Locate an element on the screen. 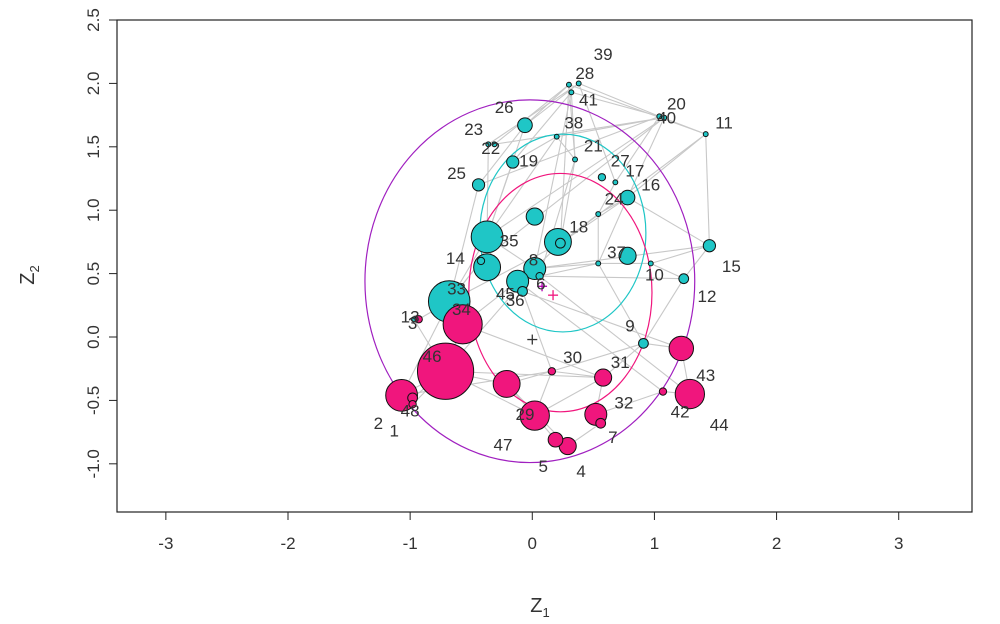  node-label-40: 40 is located at coordinates (666, 117).